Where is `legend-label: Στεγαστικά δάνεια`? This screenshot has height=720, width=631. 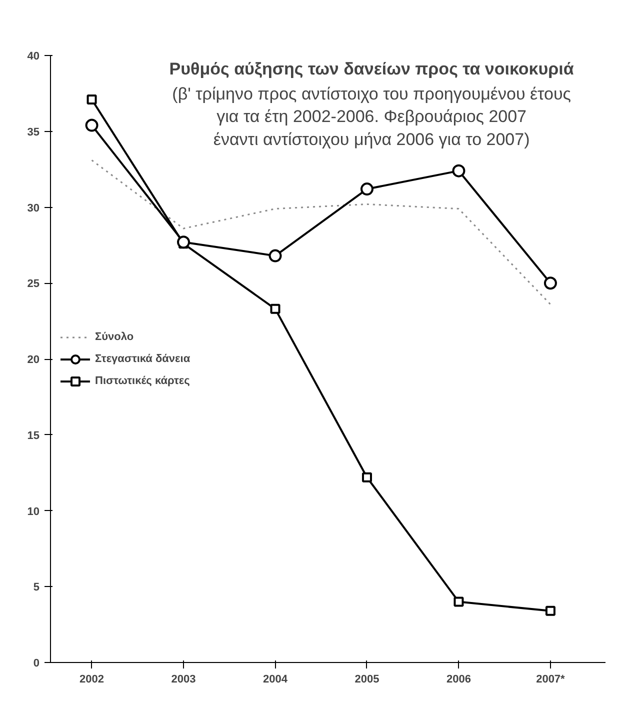 legend-label: Στεγαστικά δάνεια is located at coordinates (142, 358).